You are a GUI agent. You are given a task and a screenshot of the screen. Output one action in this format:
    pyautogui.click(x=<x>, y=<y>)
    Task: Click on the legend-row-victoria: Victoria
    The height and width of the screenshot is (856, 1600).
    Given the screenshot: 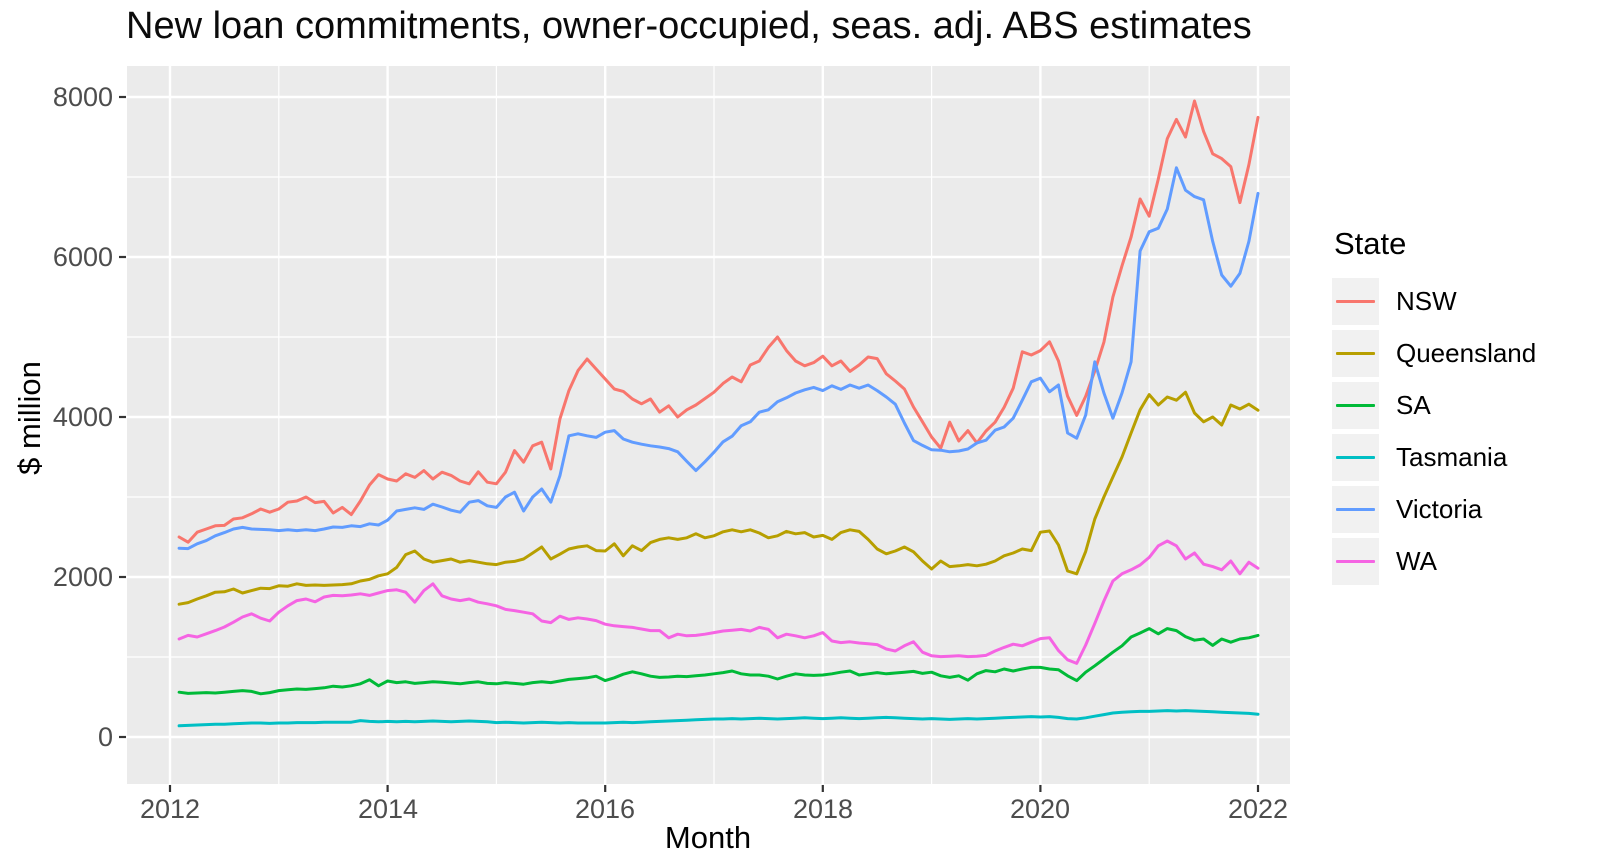 What is the action you would take?
    pyautogui.click(x=1434, y=509)
    